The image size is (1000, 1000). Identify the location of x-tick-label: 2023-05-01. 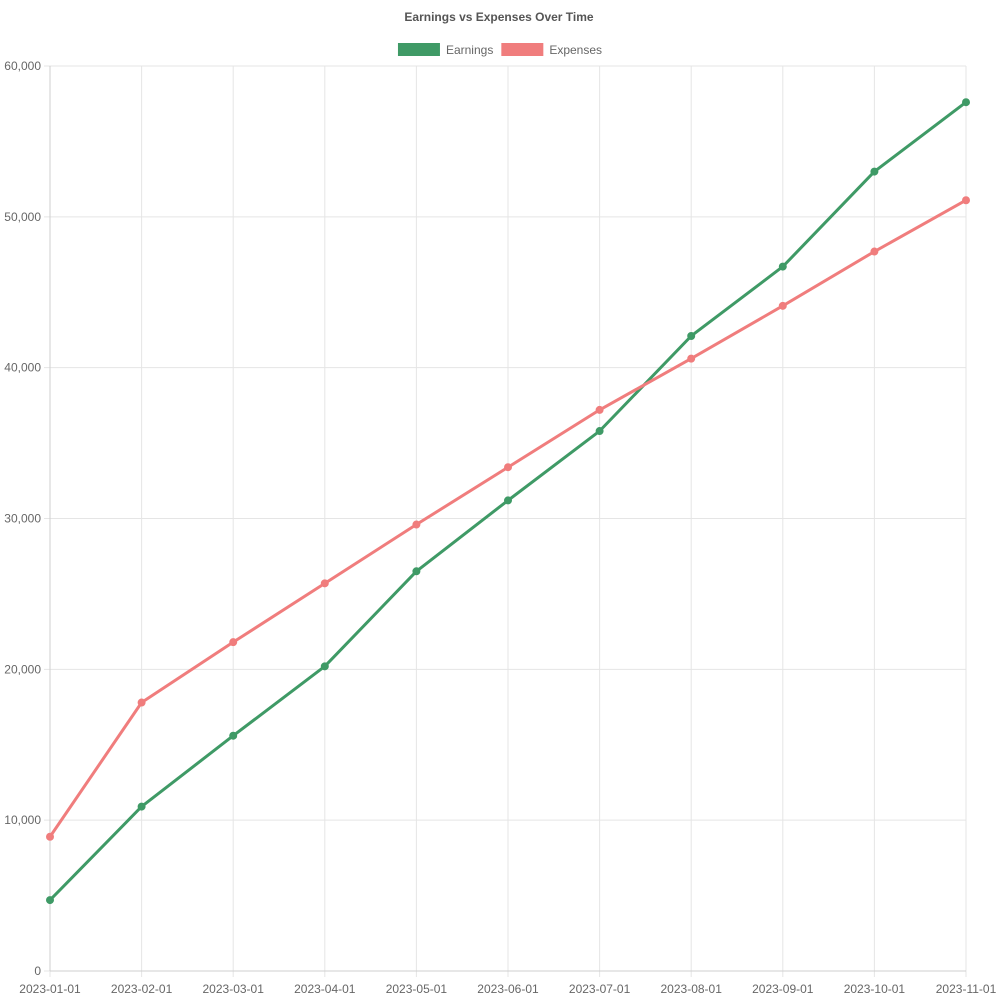
(417, 989).